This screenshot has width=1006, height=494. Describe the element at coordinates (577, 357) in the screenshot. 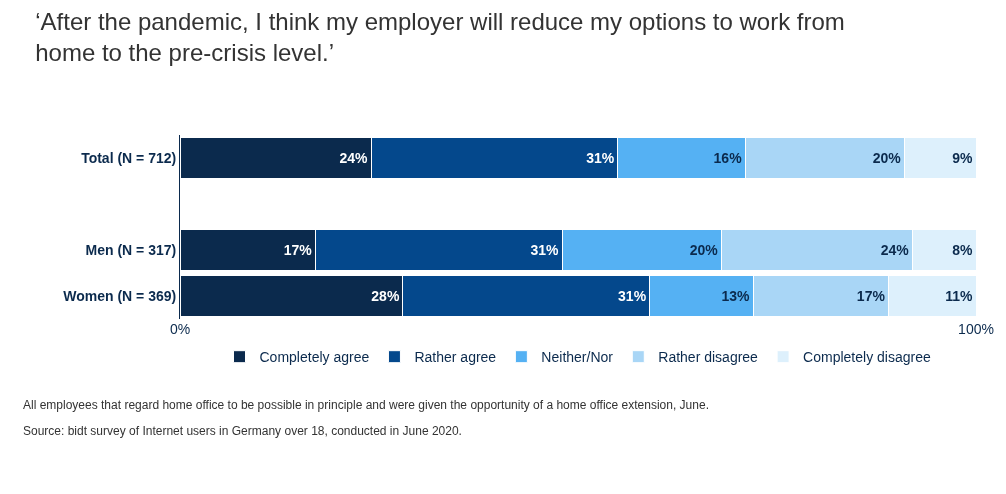

I see `legend-label: Neither/Nor` at that location.